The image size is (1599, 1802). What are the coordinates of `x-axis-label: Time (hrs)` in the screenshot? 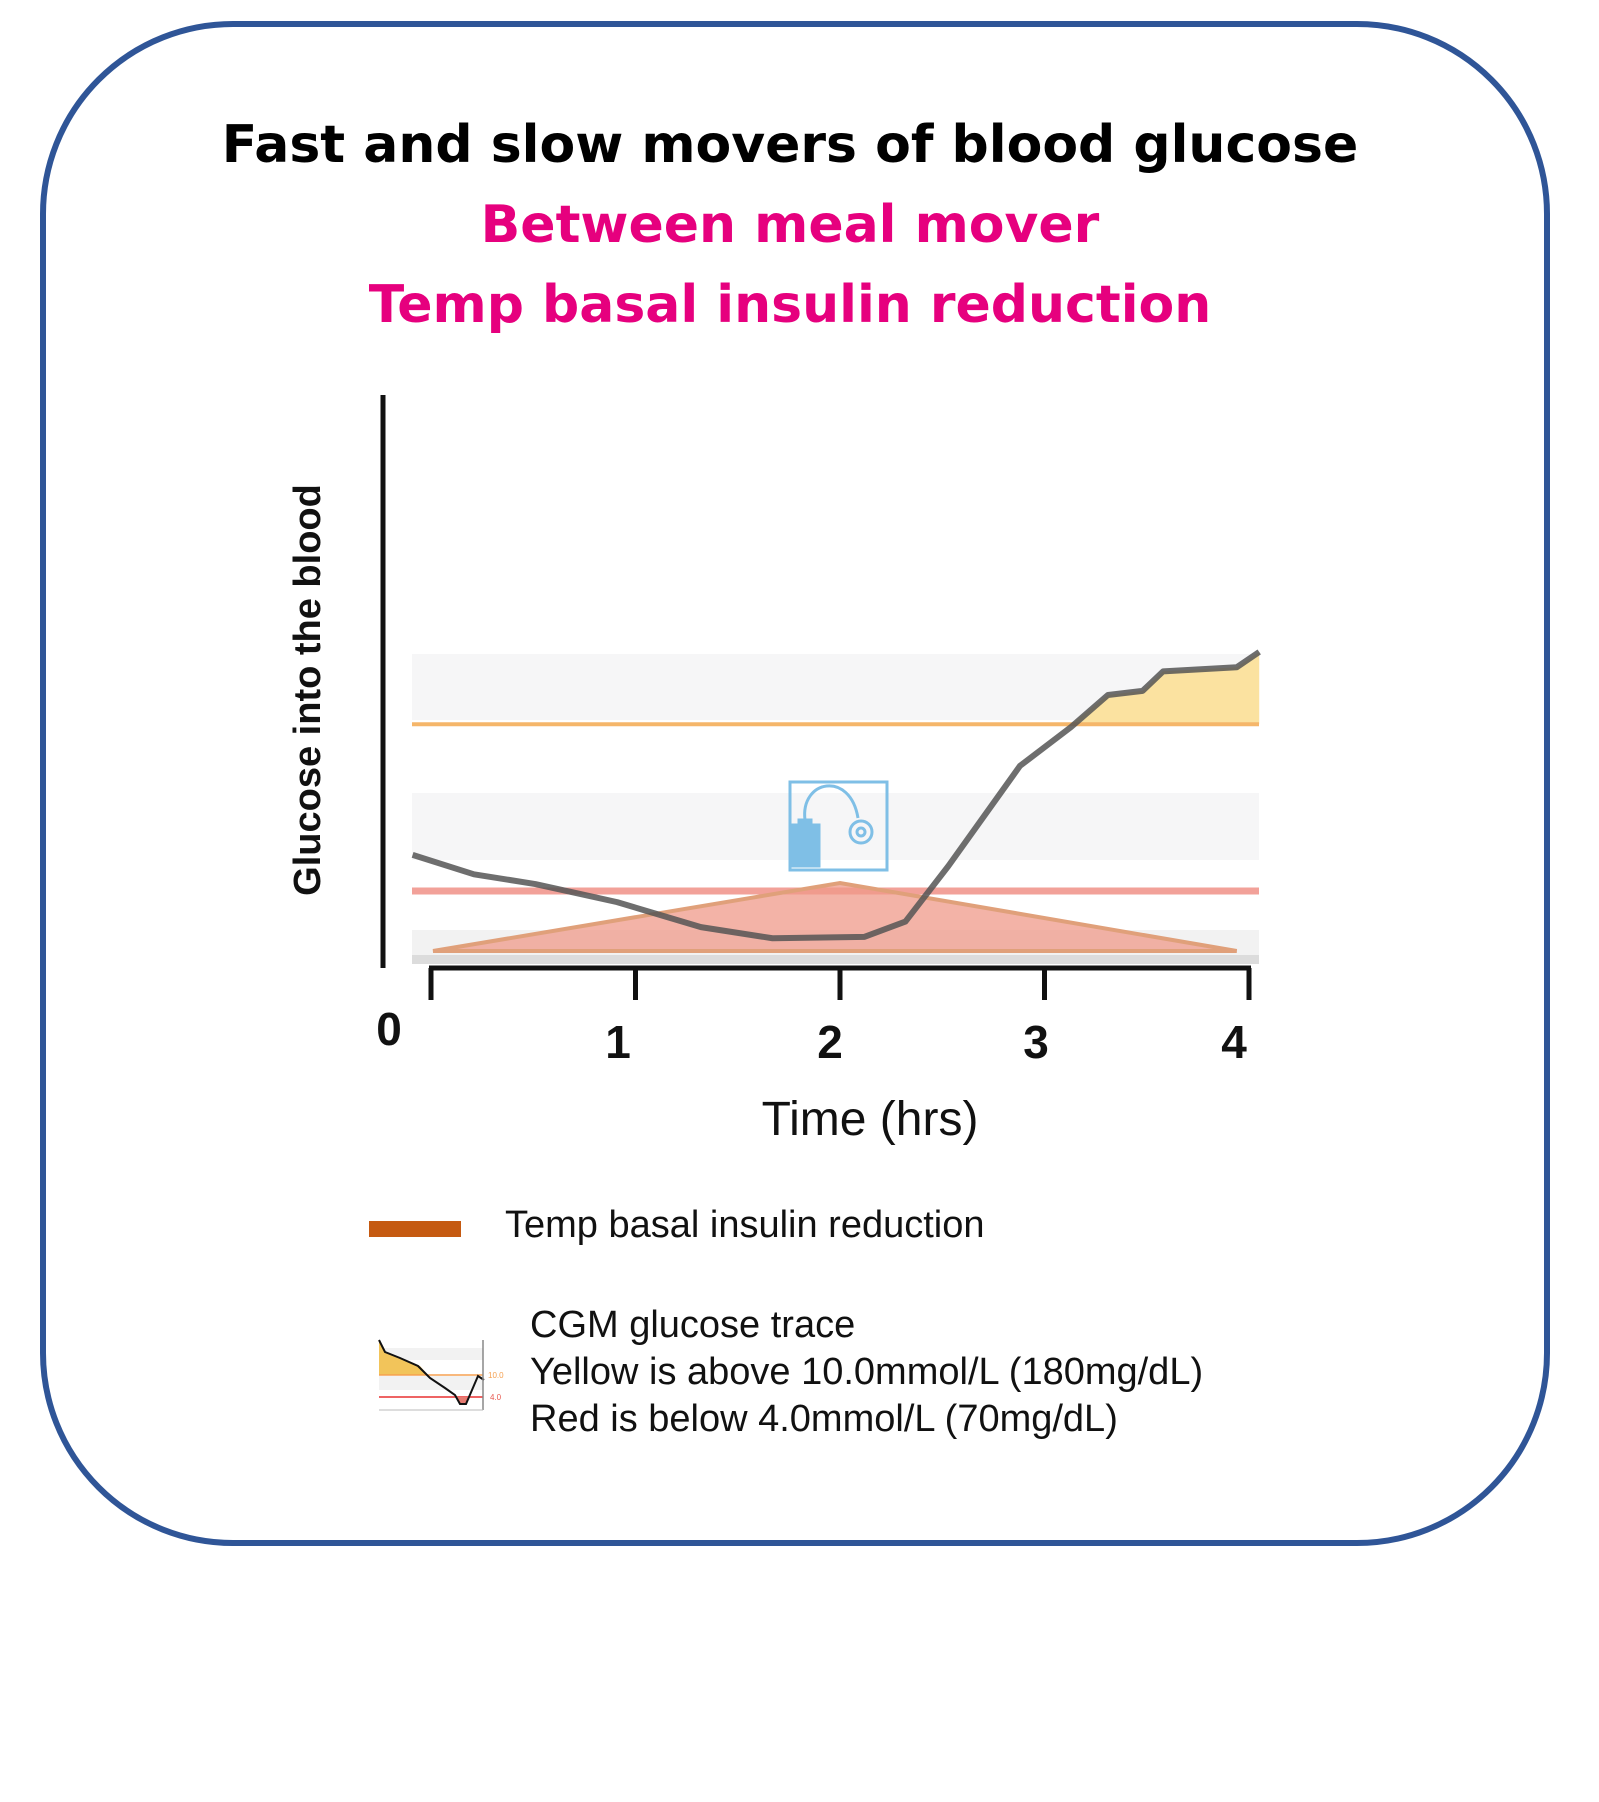 It's located at (870, 1119).